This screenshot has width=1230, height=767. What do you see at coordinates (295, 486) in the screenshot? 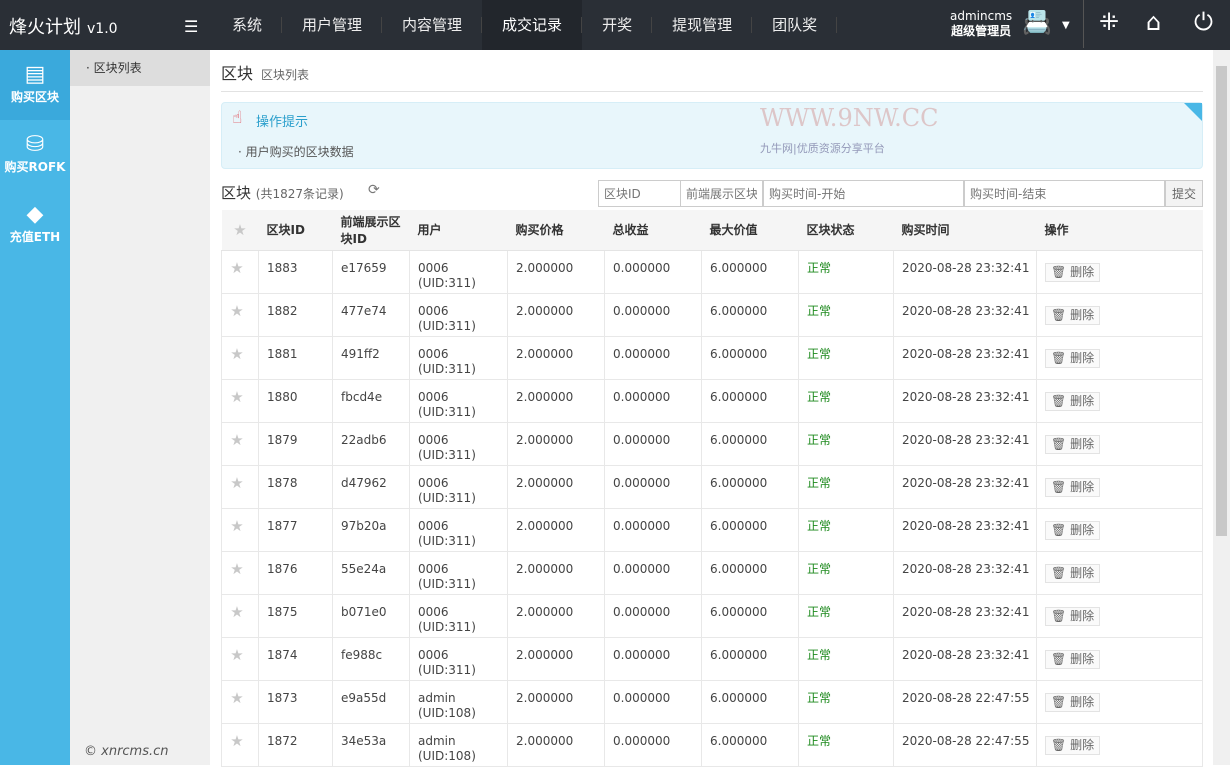
I see `block-id: 1878` at bounding box center [295, 486].